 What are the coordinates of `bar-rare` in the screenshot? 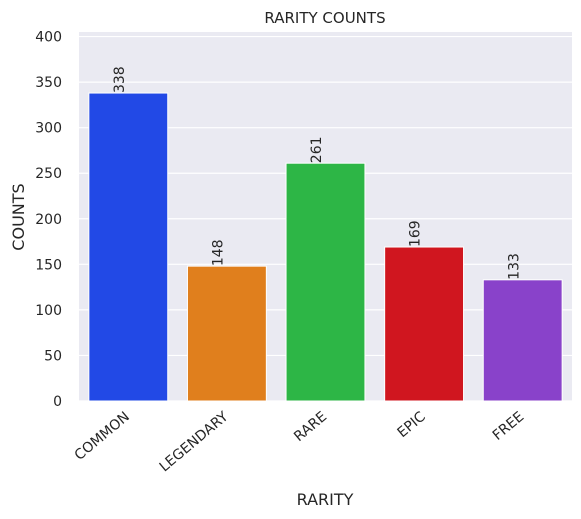 It's located at (325, 282).